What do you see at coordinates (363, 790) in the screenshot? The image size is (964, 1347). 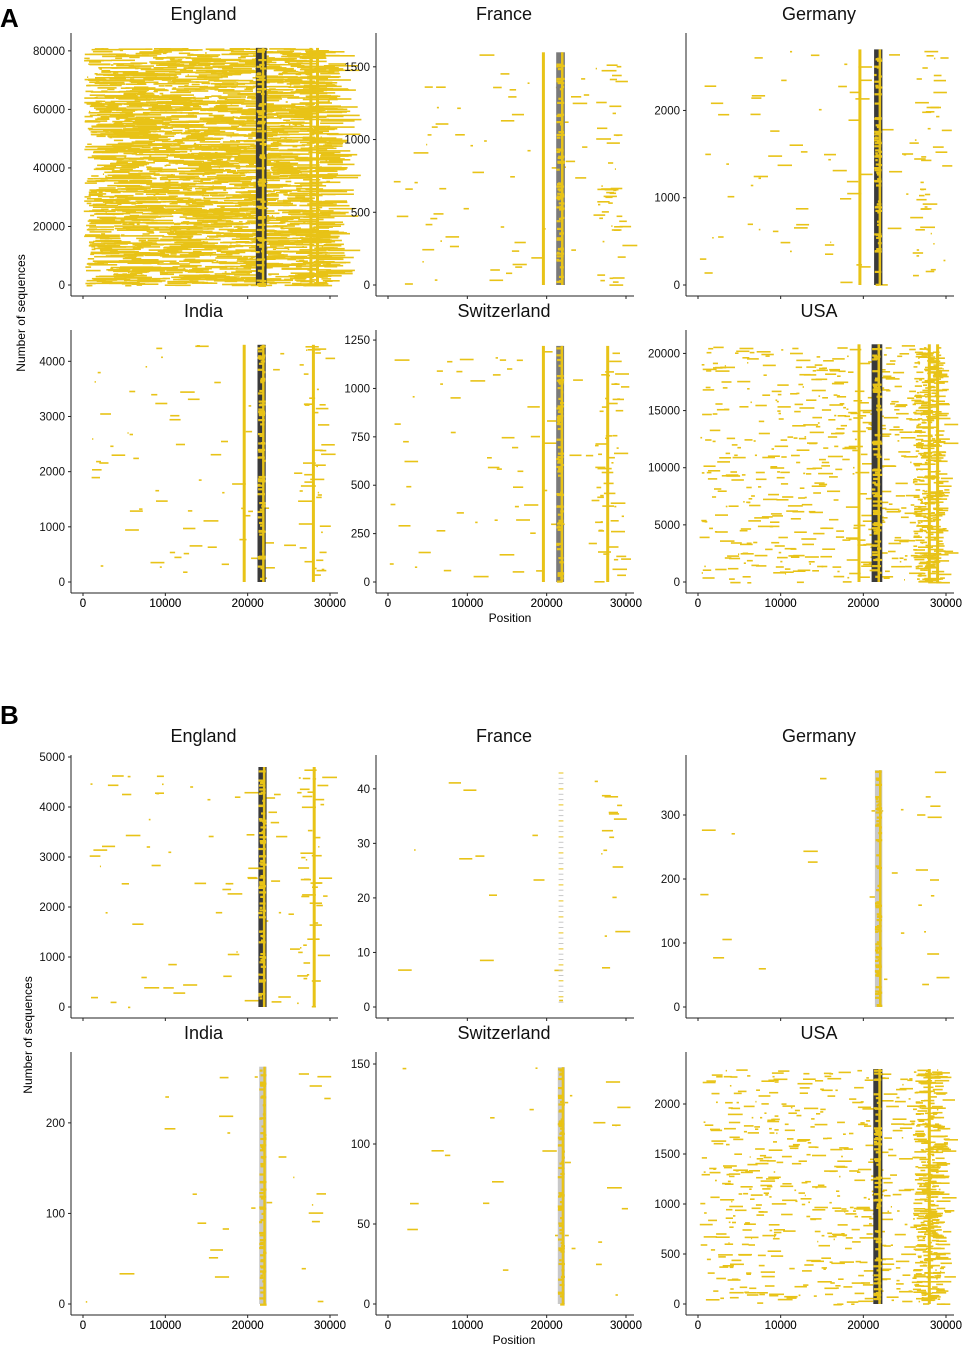 I see `y-tick-label: 40` at bounding box center [363, 790].